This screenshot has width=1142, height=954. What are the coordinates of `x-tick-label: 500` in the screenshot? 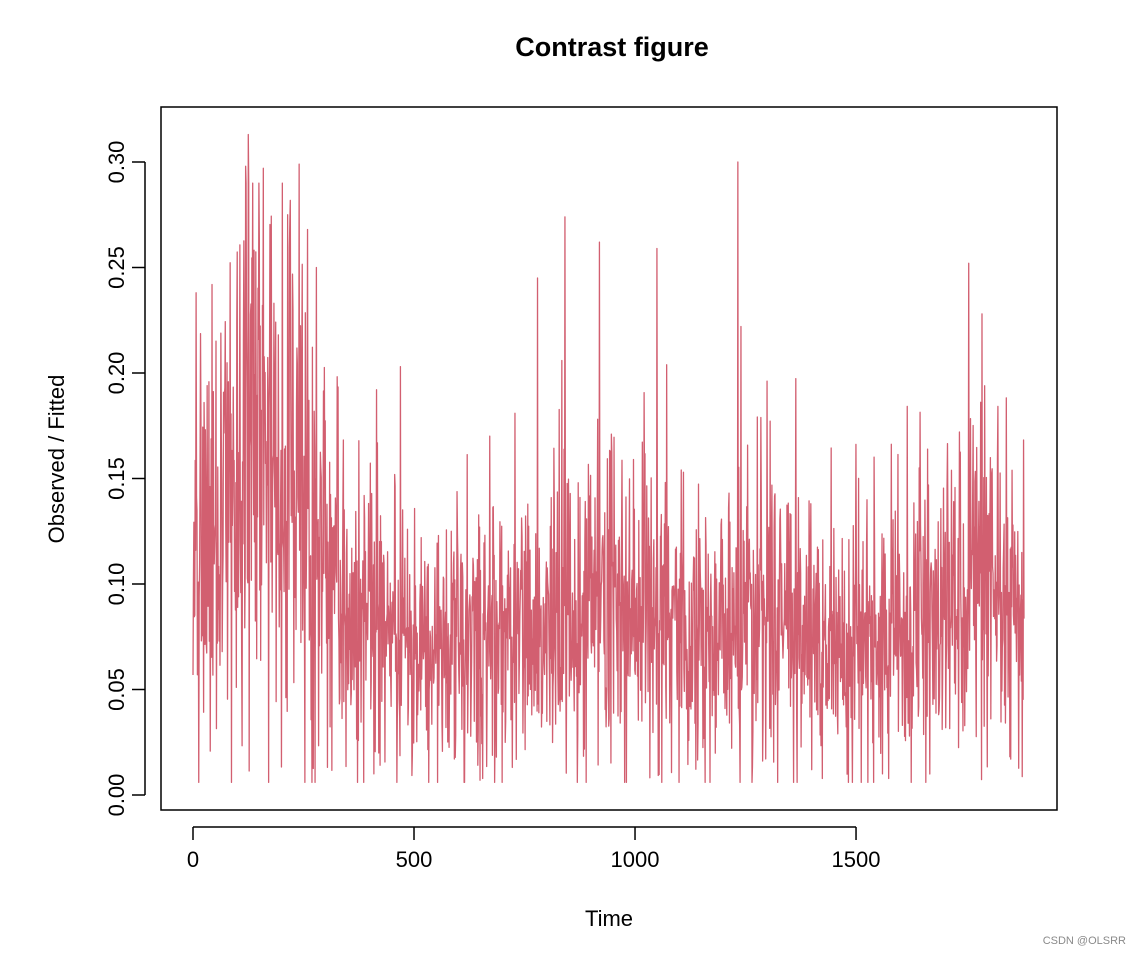 It's located at (414, 859).